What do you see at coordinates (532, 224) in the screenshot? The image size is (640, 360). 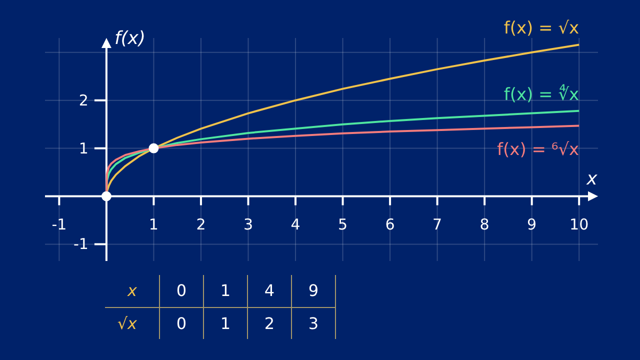 I see `x-tick-label: 9` at bounding box center [532, 224].